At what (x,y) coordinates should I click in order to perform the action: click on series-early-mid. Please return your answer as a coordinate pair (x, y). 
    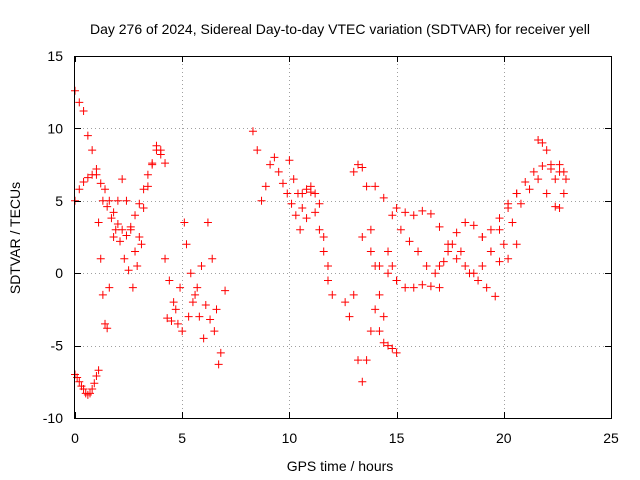
    Looking at the image, I should click on (118, 237).